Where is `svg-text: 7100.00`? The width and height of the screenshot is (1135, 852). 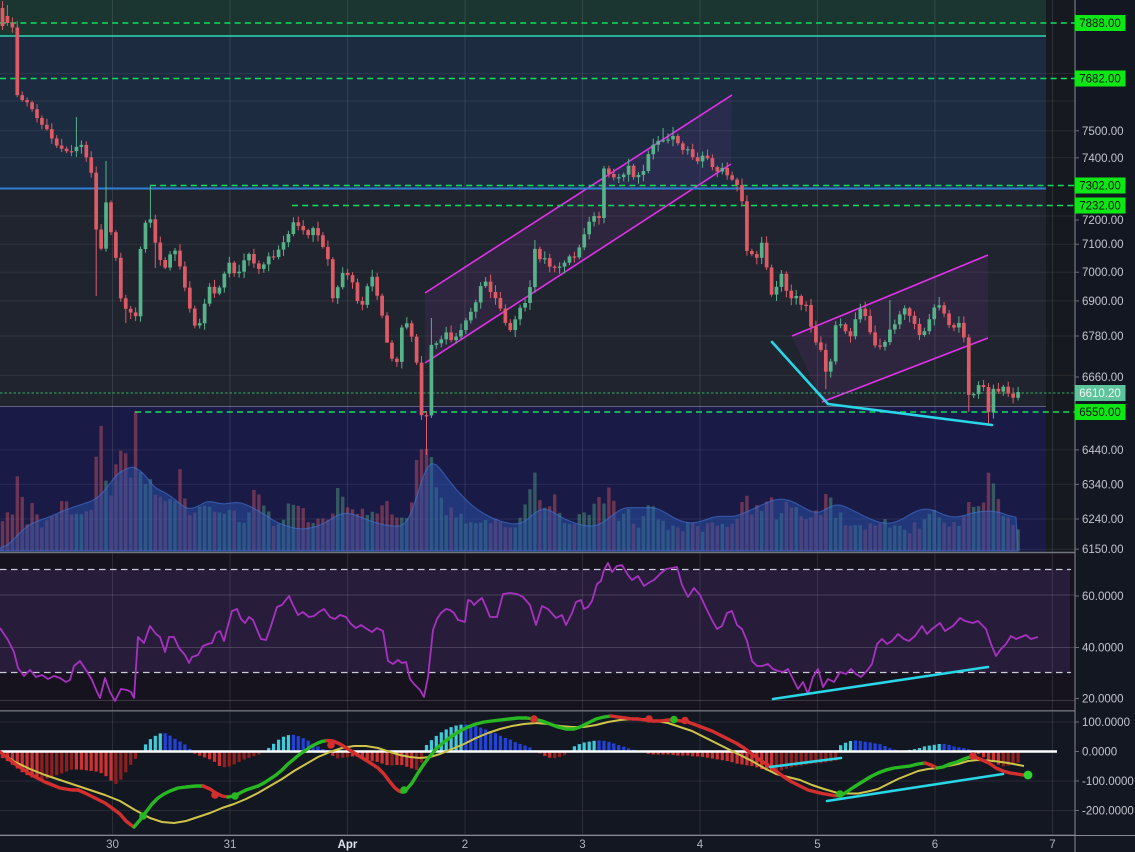
svg-text: 7100.00 is located at coordinates (1103, 245).